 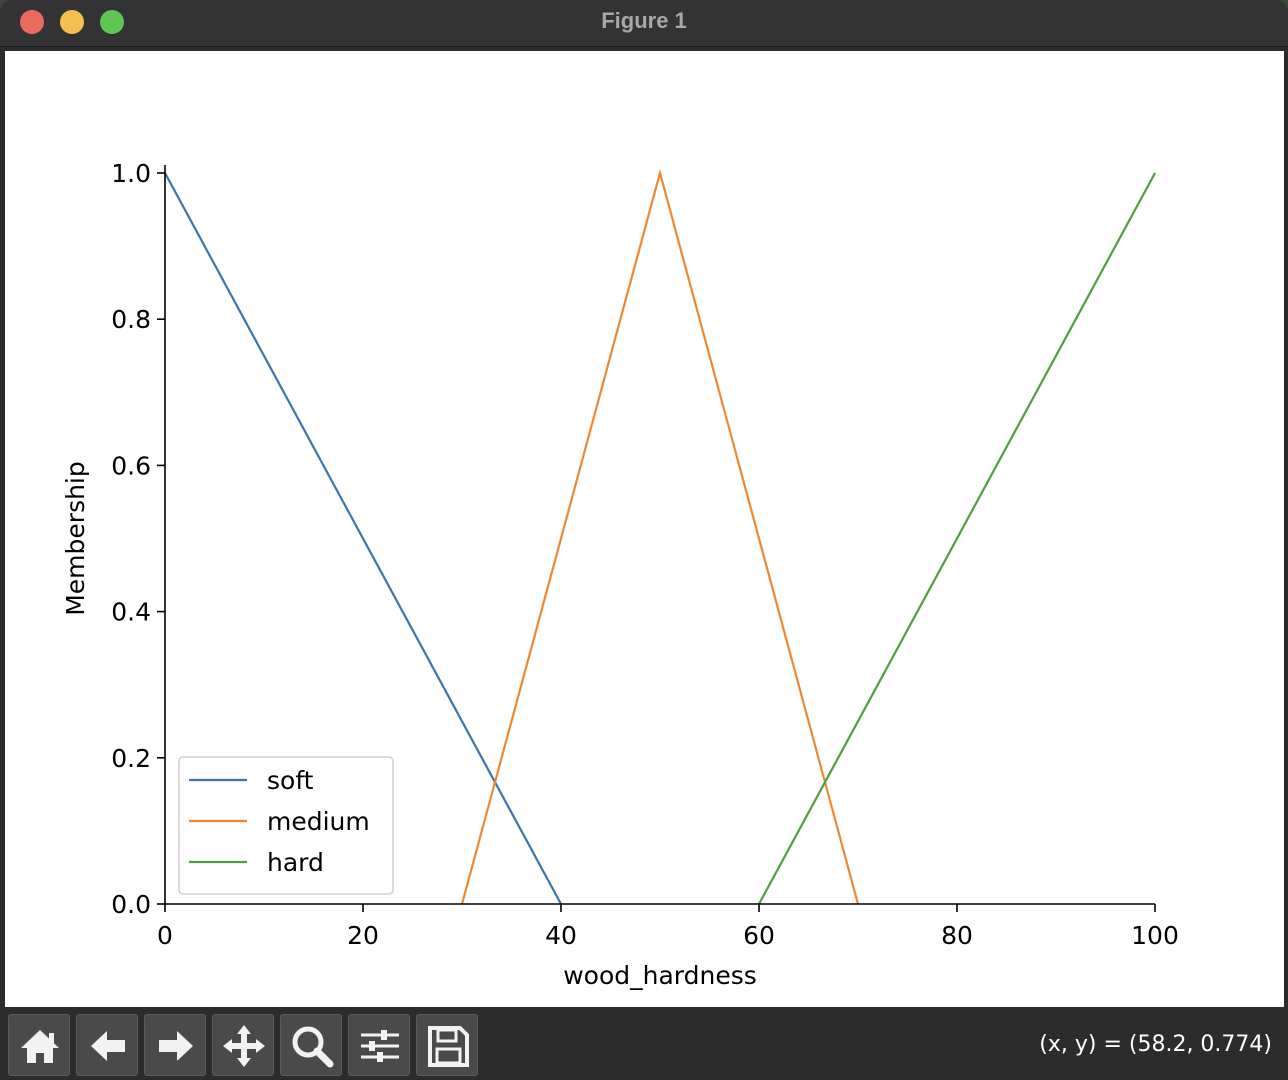 I want to click on home-button, so click(x=39, y=1045).